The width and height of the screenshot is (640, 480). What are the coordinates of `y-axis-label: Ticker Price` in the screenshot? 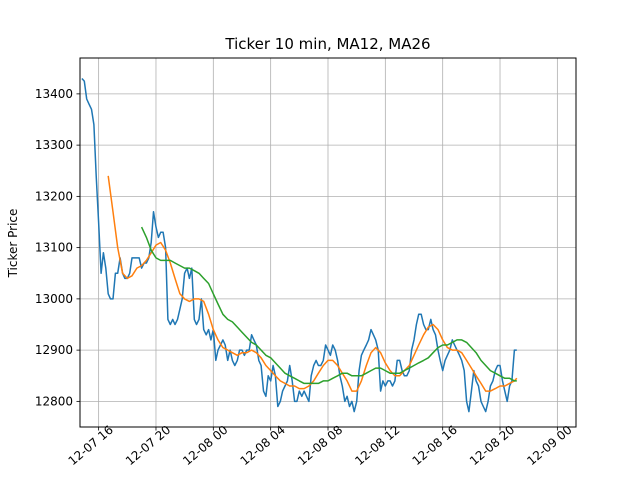 It's located at (13, 244).